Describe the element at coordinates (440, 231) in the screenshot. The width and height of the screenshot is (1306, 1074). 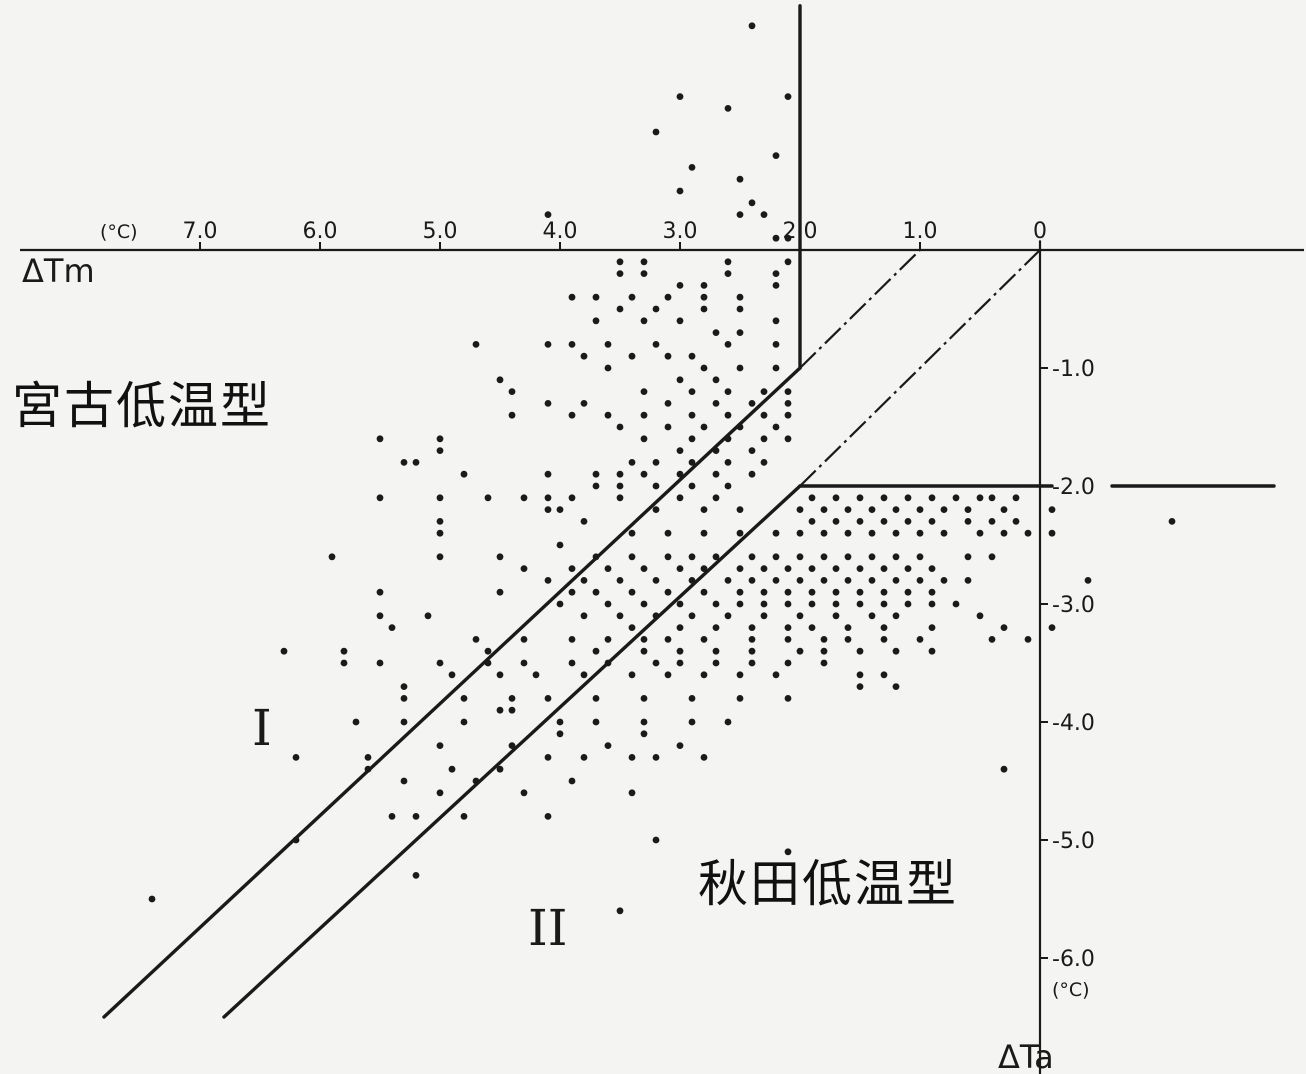
I see `x-tick-label: 5.0` at that location.